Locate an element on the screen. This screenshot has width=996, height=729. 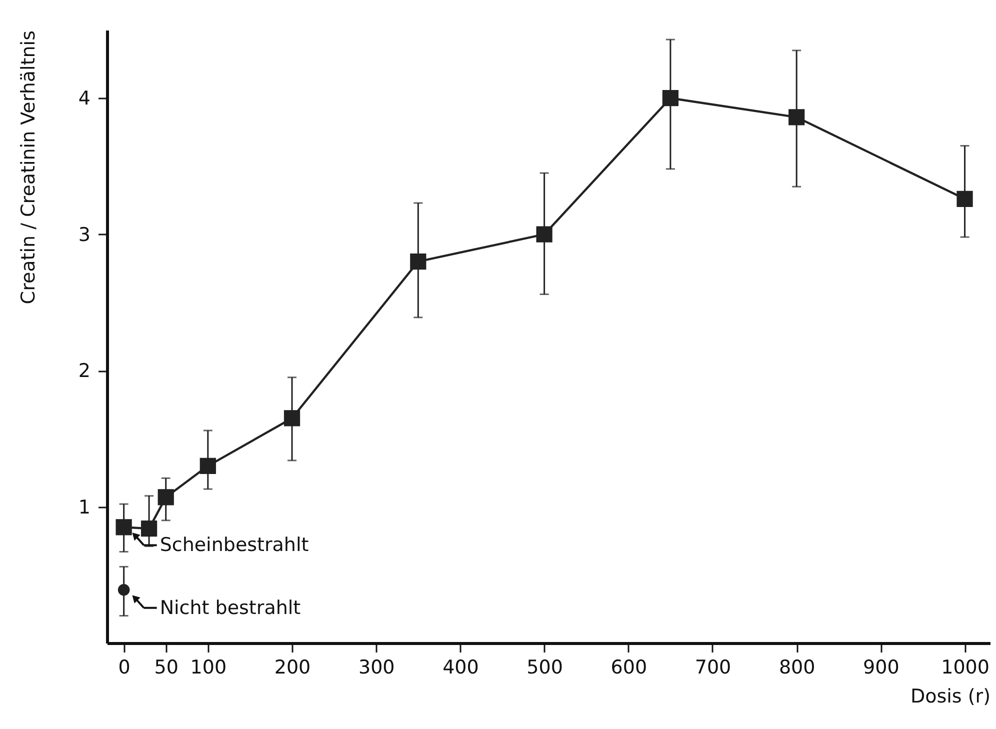
y-tick-label: 1 is located at coordinates (84, 507).